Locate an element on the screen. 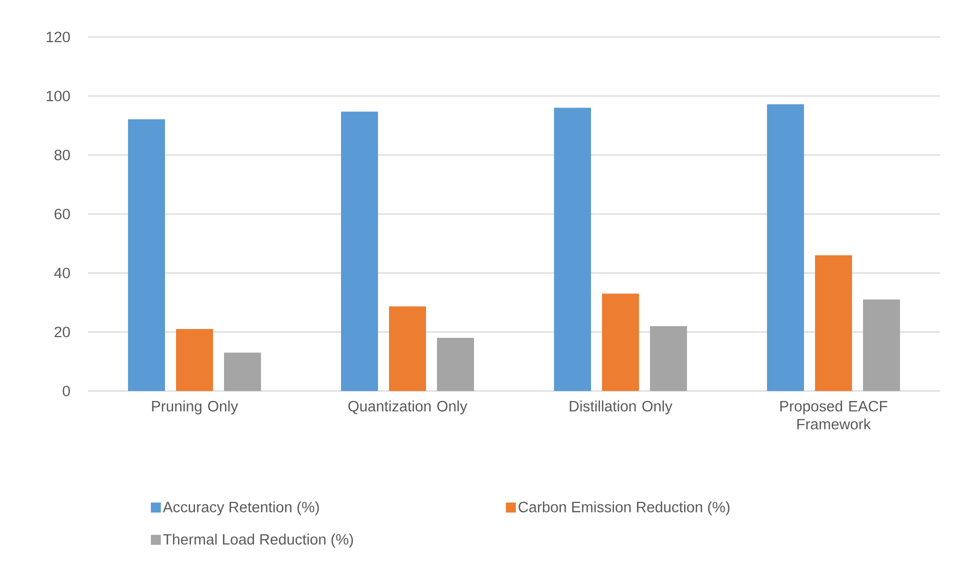 Image resolution: width=957 pixels, height=578 pixels. y-tick-label: 0 is located at coordinates (66, 391).